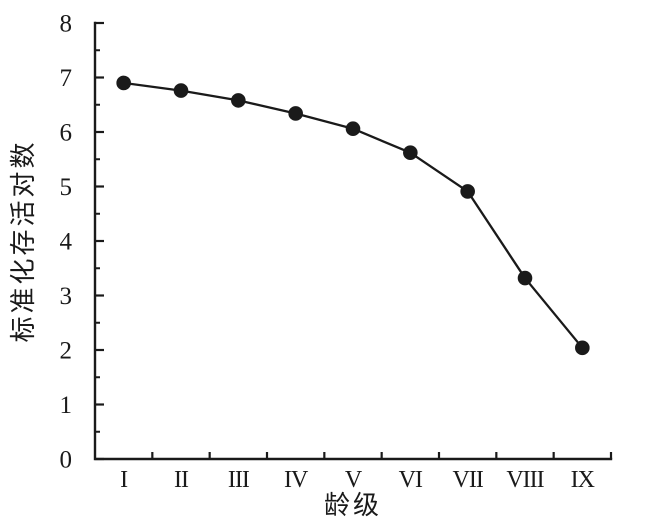 This screenshot has width=657, height=525. What do you see at coordinates (124, 480) in the screenshot?
I see `x-tick-label: I` at bounding box center [124, 480].